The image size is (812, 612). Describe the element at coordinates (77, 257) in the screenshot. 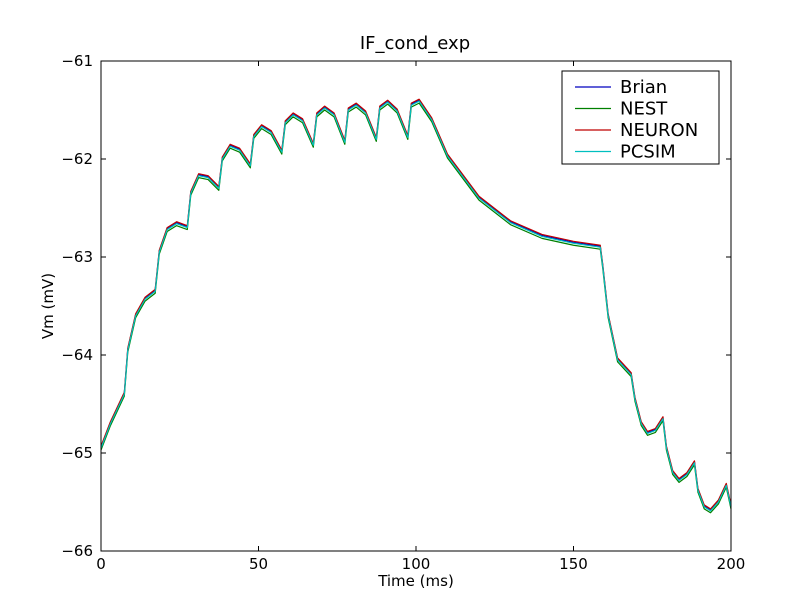

I see `y-tick-label: −63` at that location.